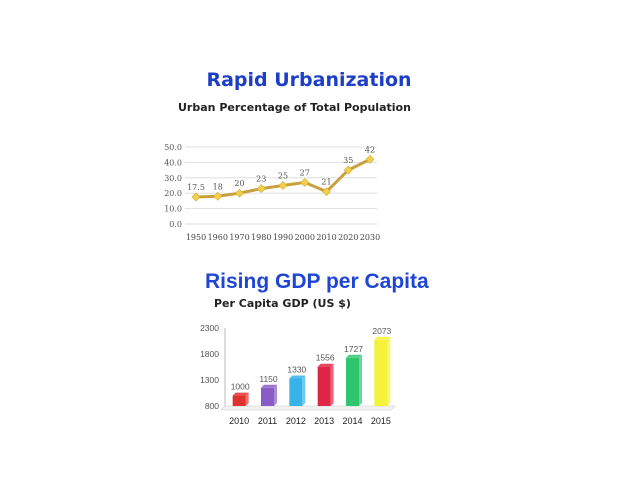 The image size is (638, 493). Describe the element at coordinates (282, 303) in the screenshot. I see `gdp-subtitle: Per Capita GDP (US $)` at that location.